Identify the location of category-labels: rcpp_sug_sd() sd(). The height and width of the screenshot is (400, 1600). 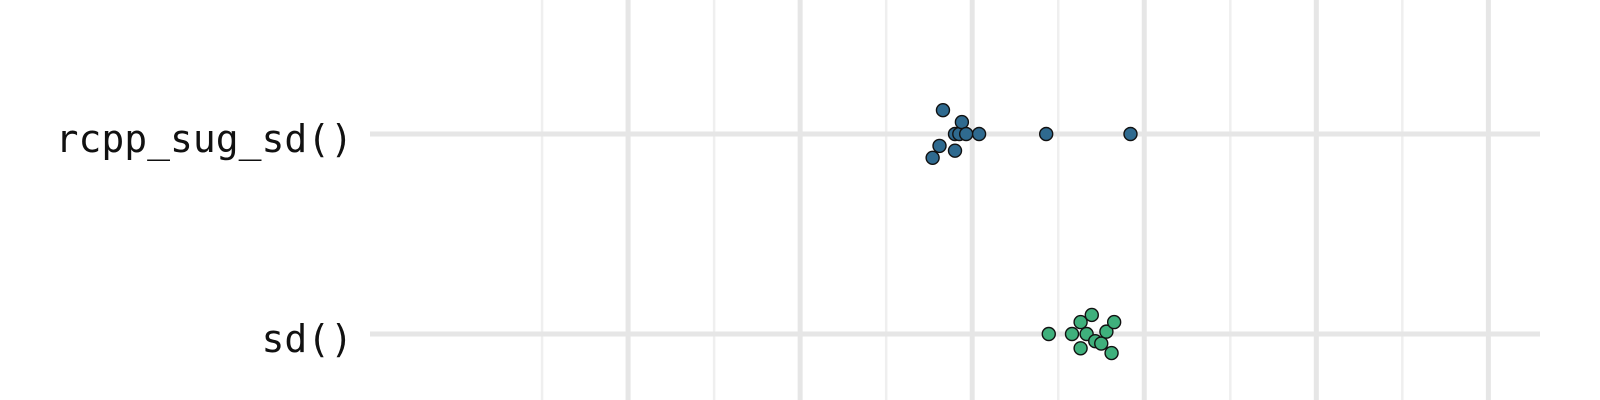
(204, 239).